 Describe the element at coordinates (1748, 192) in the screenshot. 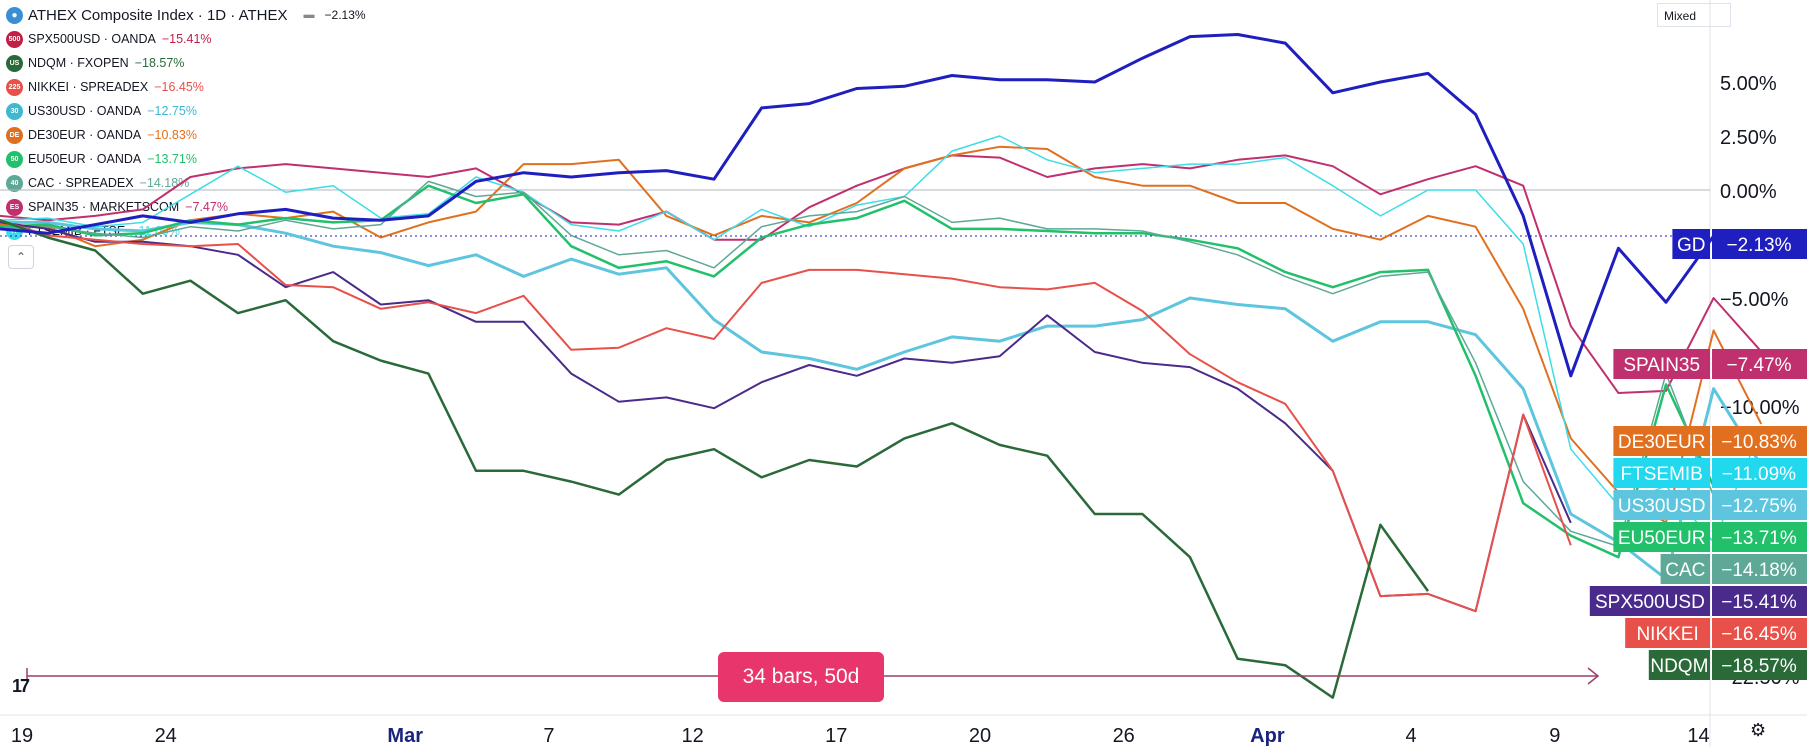

I see `y-tick-label: 0.00%` at that location.